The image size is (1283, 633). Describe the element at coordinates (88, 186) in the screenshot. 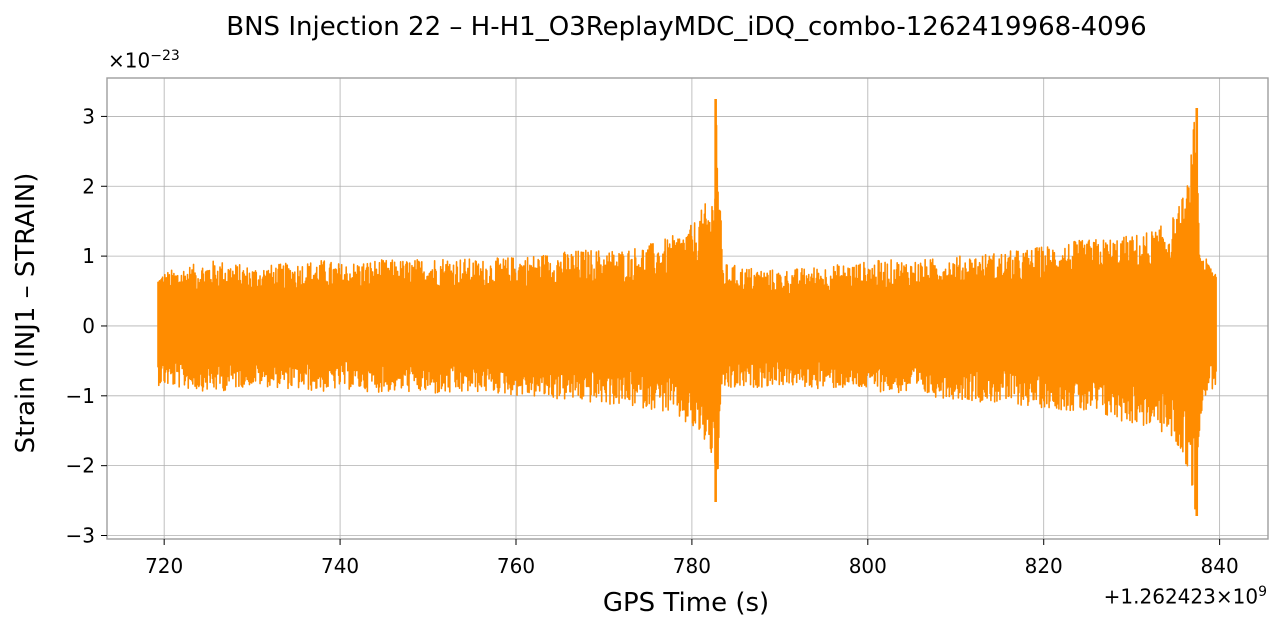

I see `y-tick-label: 2` at that location.